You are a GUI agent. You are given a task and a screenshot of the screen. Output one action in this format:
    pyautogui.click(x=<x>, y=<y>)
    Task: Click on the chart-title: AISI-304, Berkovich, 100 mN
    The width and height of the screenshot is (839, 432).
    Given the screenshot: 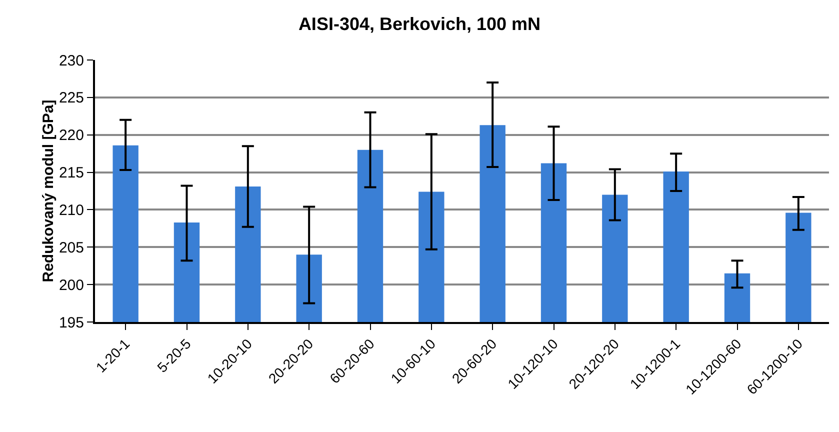 What is the action you would take?
    pyautogui.click(x=419, y=24)
    